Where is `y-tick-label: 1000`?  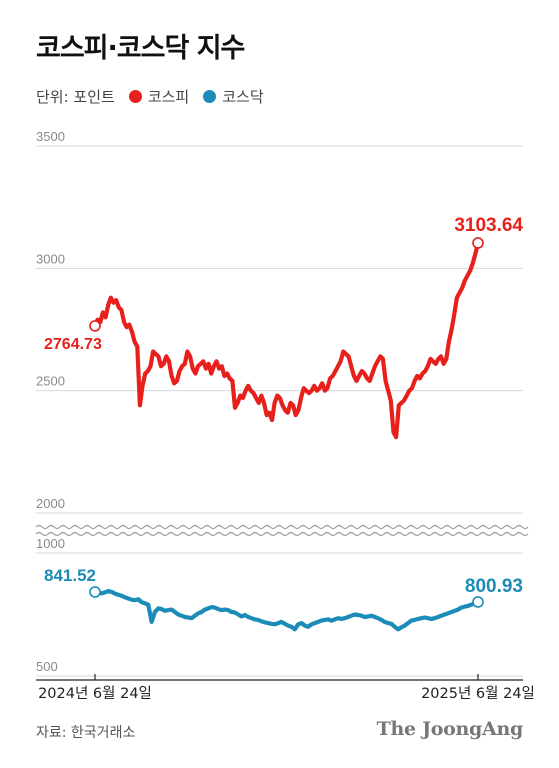 y-tick-label: 1000 is located at coordinates (50, 543).